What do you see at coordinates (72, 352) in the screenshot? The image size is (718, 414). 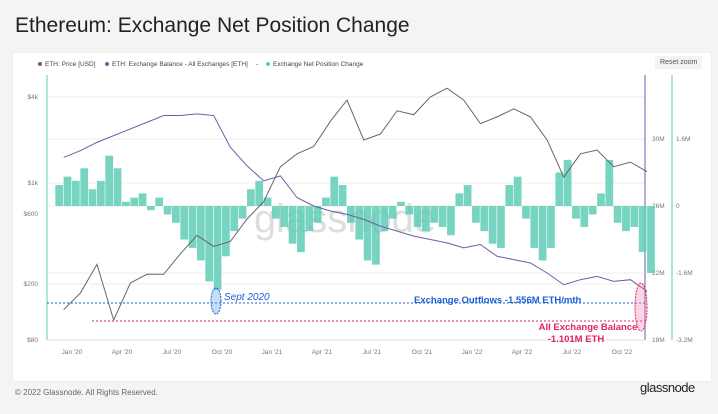 I see `x-tick-label: Jan '20` at bounding box center [72, 352].